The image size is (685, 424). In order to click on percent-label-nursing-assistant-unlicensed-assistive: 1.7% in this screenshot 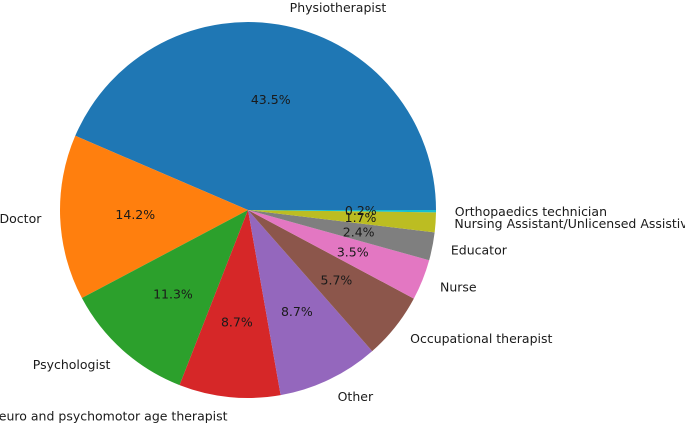, I will do `click(361, 217)`.